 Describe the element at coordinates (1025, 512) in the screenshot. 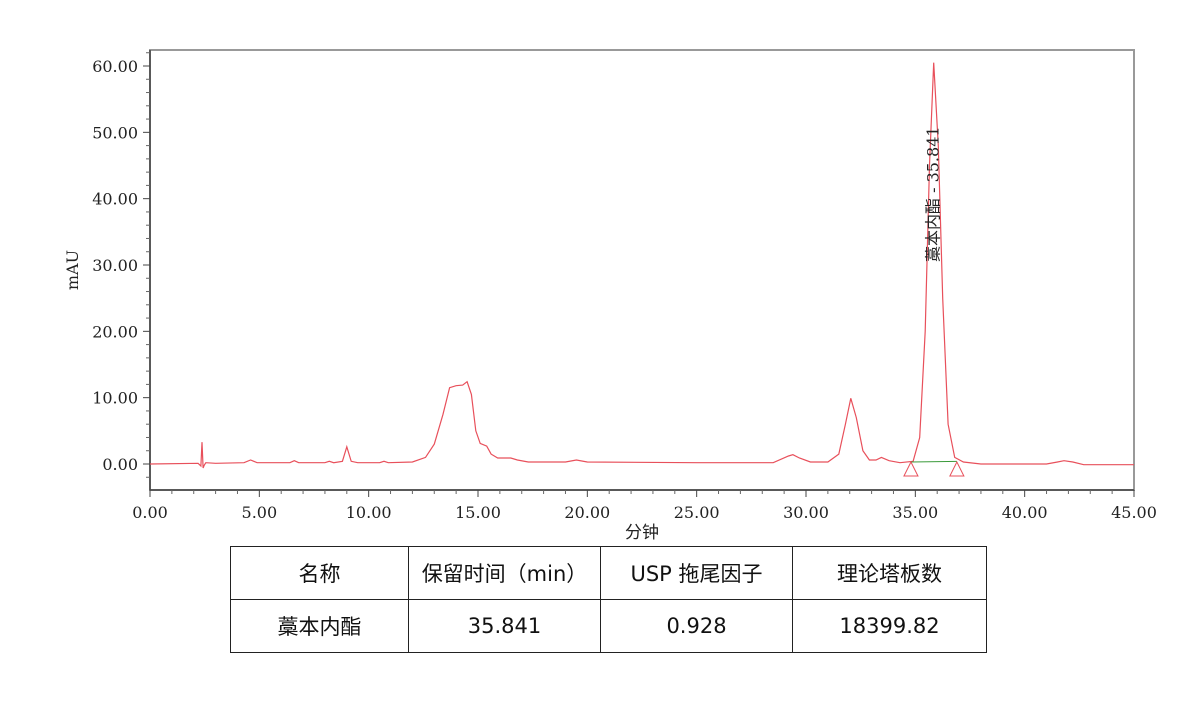

I see `x-tick-label: 40.00` at that location.